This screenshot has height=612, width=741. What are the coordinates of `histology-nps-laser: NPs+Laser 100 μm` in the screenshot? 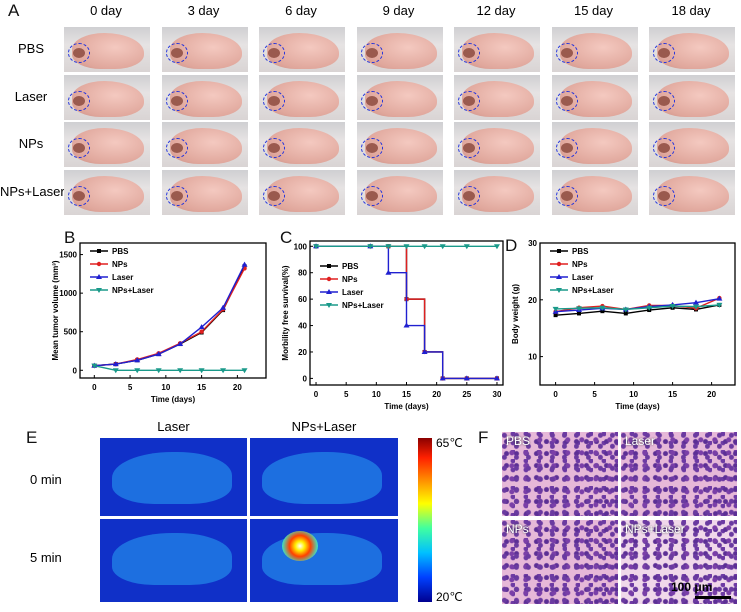 It's located at (679, 562).